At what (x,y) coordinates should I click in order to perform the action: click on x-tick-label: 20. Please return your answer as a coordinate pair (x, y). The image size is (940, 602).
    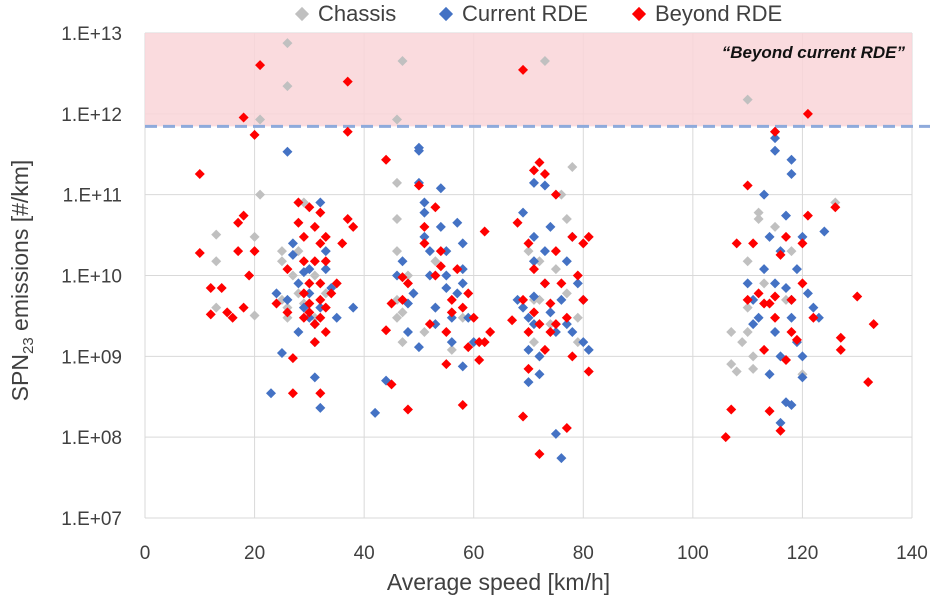
    Looking at the image, I should click on (254, 553).